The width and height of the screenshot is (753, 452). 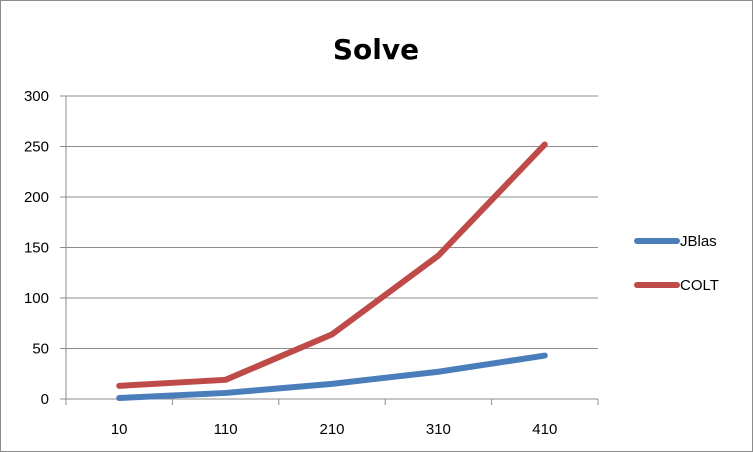 I want to click on chart-title: Solve, so click(x=376, y=49).